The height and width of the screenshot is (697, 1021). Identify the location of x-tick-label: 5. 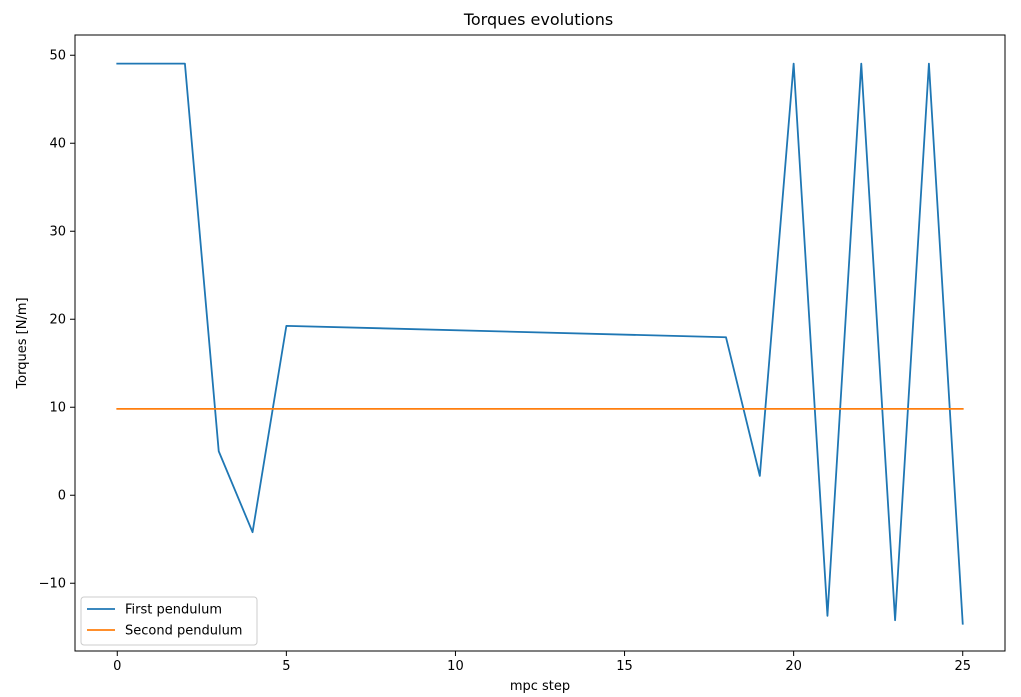
(286, 666).